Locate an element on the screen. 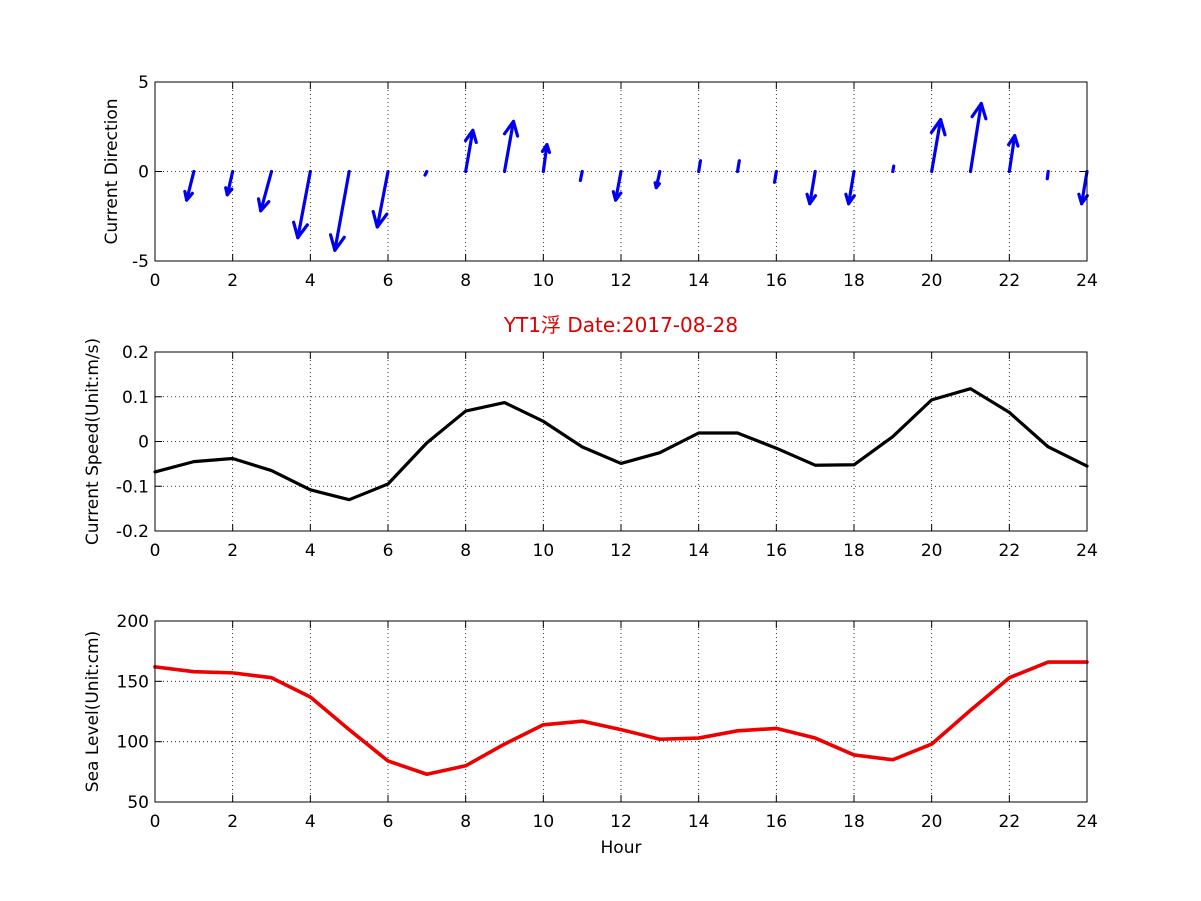 This screenshot has width=1201, height=901. speed-x-tick-label: 18 is located at coordinates (854, 551).